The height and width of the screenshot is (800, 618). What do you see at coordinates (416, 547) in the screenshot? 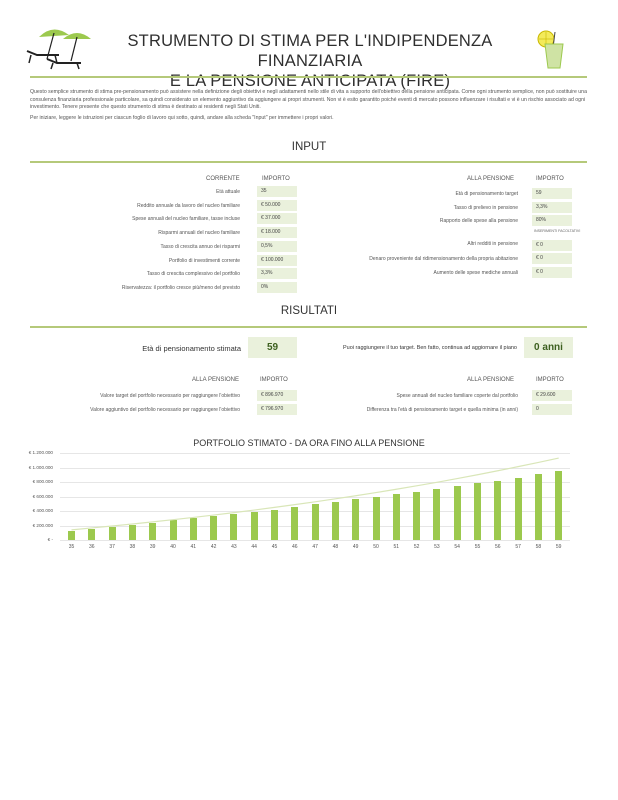
I see `chart-x-tick-label: 52` at bounding box center [416, 547].